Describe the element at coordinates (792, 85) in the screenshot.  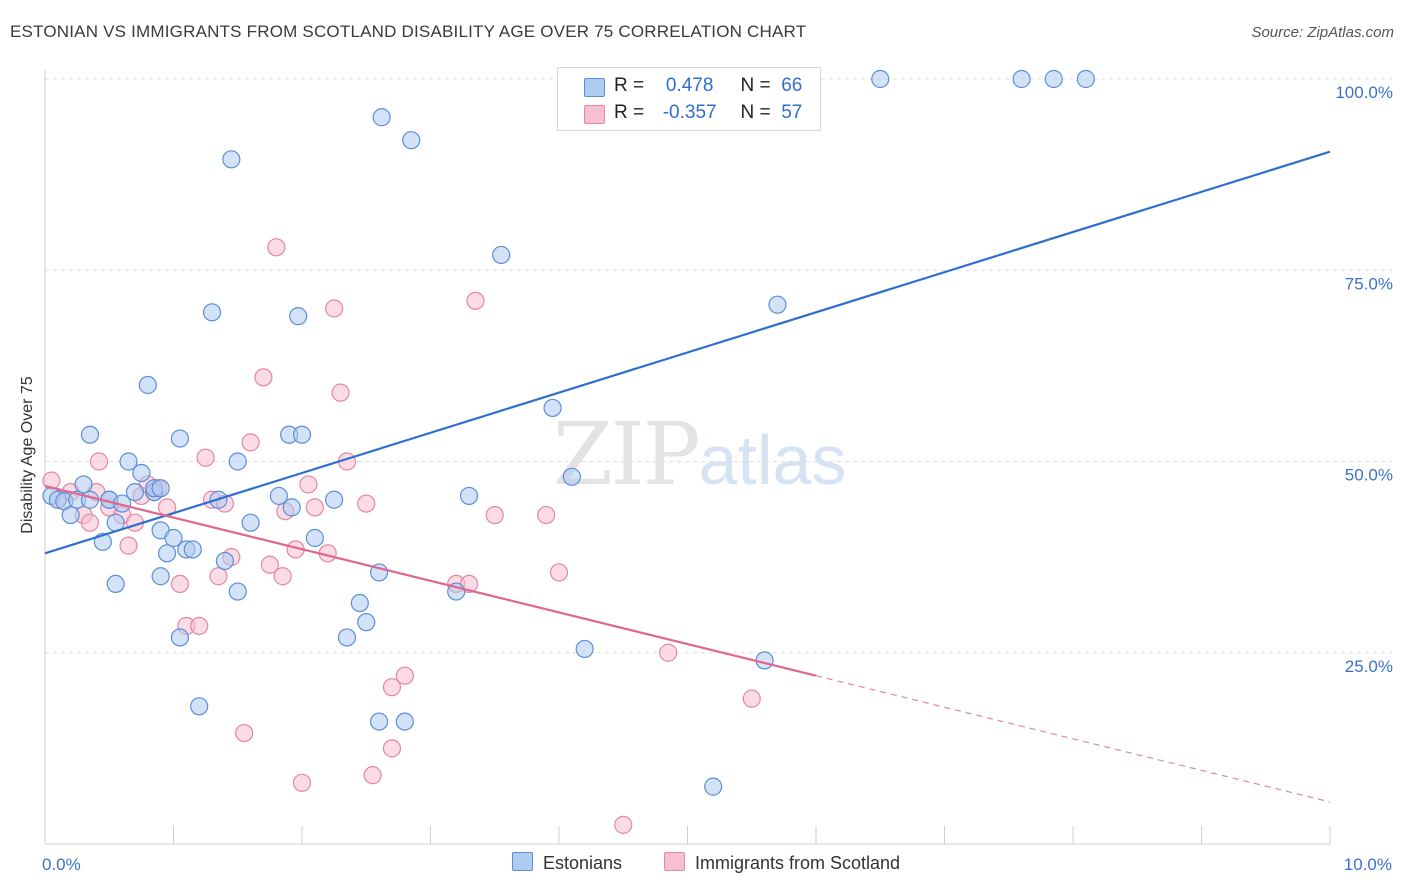
I see `estonians-n-value: 66` at that location.